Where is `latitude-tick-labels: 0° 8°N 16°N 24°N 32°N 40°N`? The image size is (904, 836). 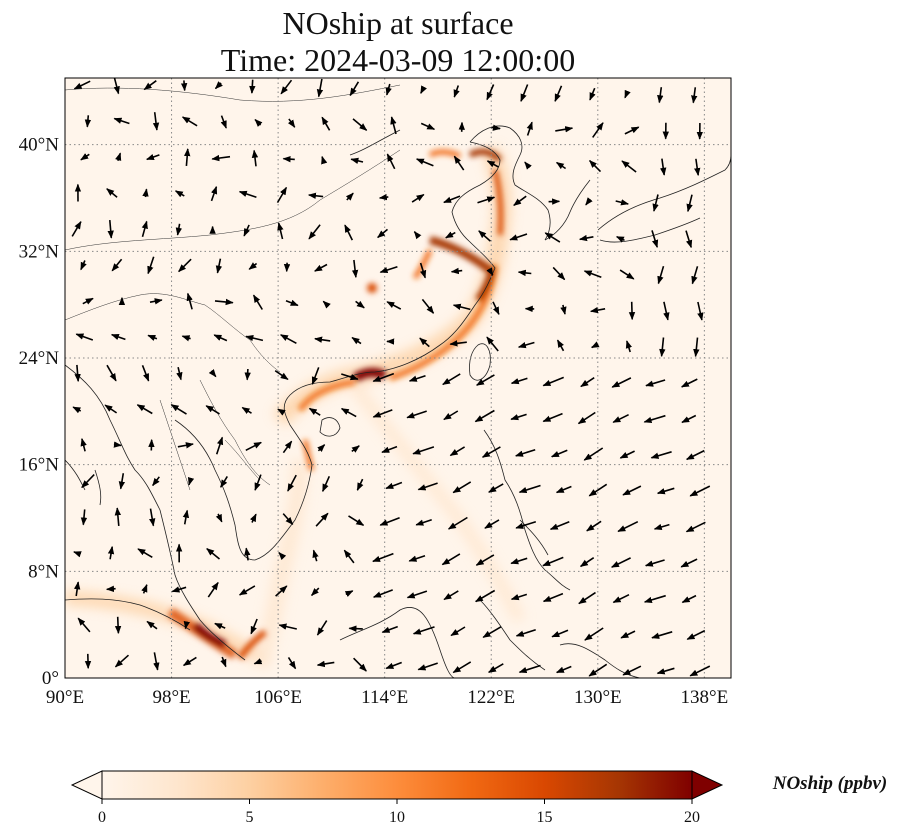 latitude-tick-labels: 0° 8°N 16°N 24°N 32°N 40°N is located at coordinates (39, 412).